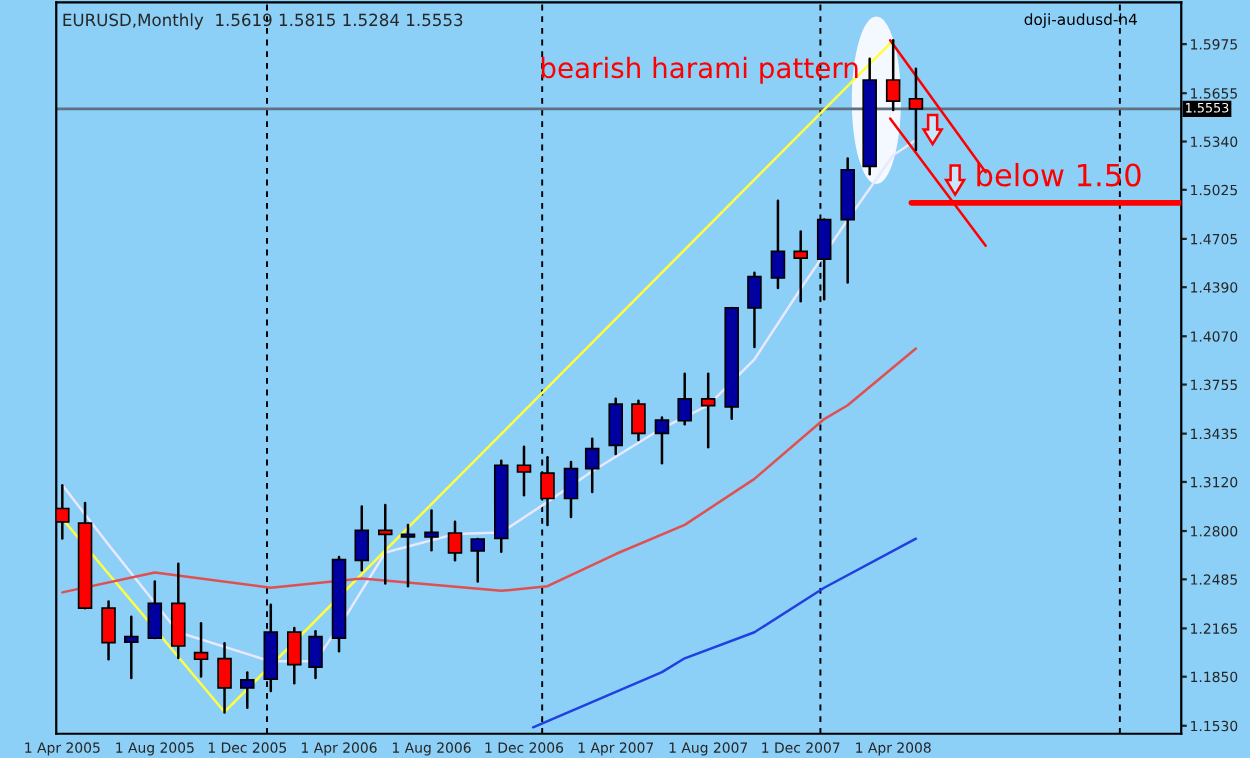 Image resolution: width=1250 pixels, height=758 pixels. What do you see at coordinates (724, 633) in the screenshot?
I see `line-series` at bounding box center [724, 633].